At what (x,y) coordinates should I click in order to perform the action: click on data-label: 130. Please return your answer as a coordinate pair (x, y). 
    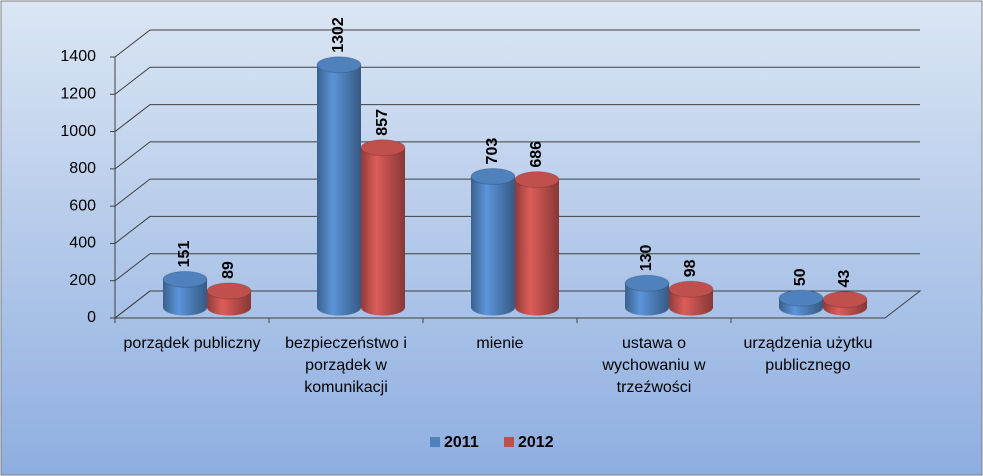
    Looking at the image, I should click on (646, 257).